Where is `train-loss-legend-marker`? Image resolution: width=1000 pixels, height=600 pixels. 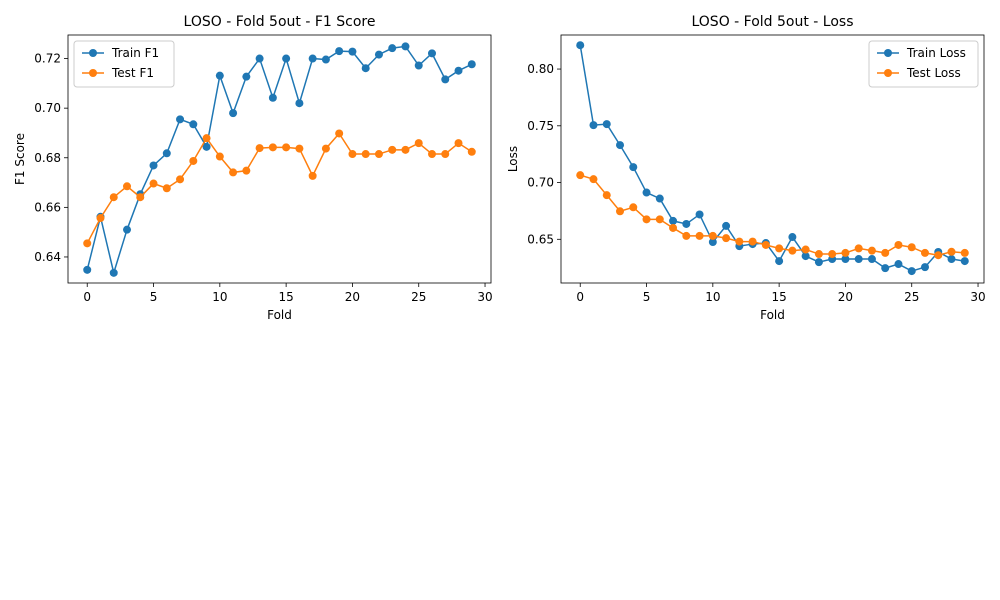
train-loss-legend-marker is located at coordinates (888, 53).